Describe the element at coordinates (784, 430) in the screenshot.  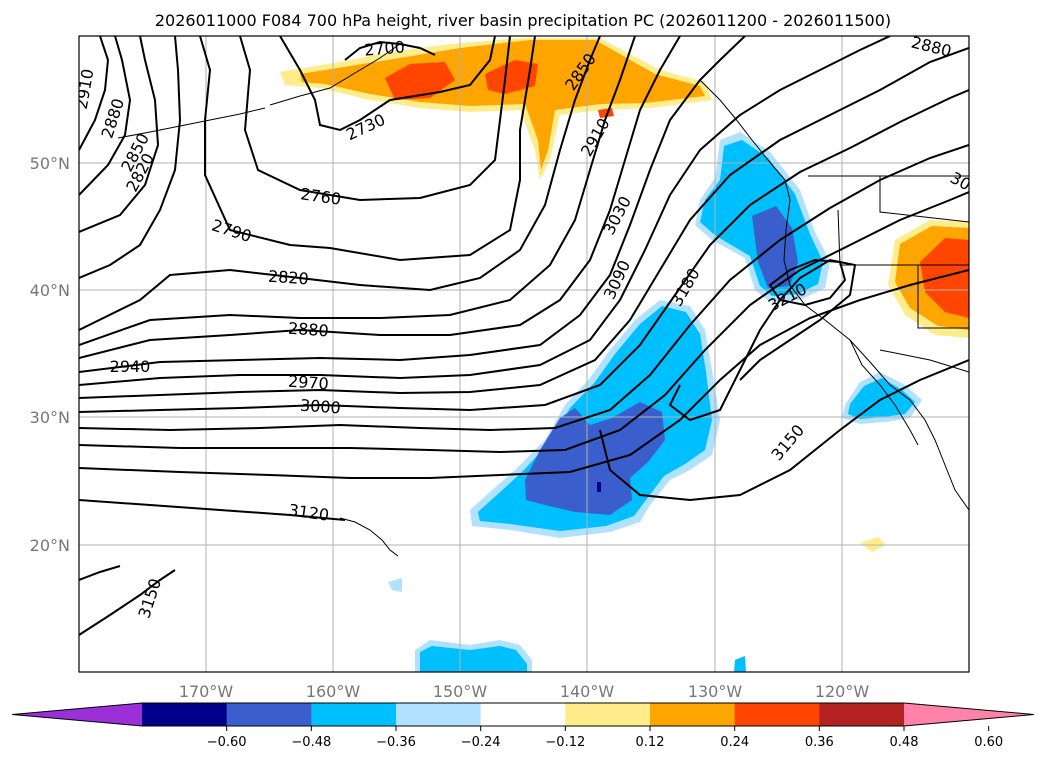
I see `contour-3150-ridge` at that location.